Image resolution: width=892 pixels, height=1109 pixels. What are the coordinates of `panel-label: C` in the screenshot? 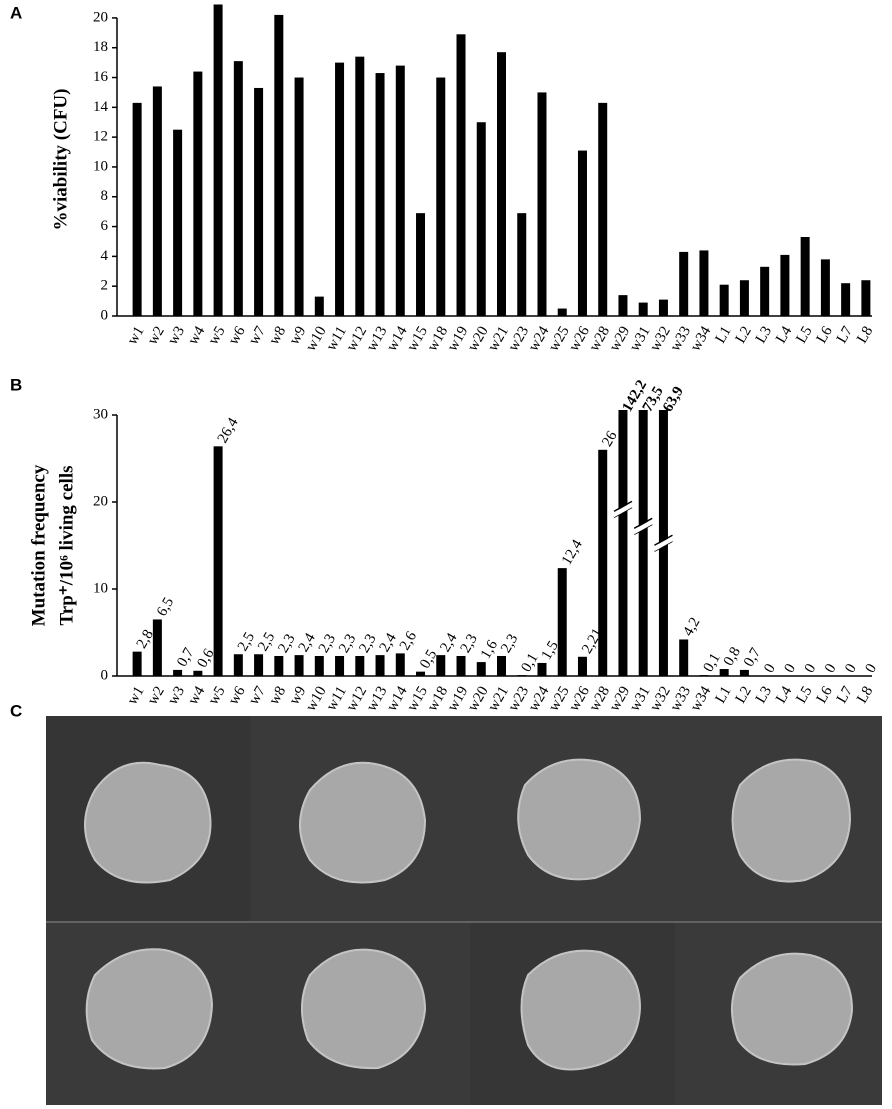 It's located at (16, 710).